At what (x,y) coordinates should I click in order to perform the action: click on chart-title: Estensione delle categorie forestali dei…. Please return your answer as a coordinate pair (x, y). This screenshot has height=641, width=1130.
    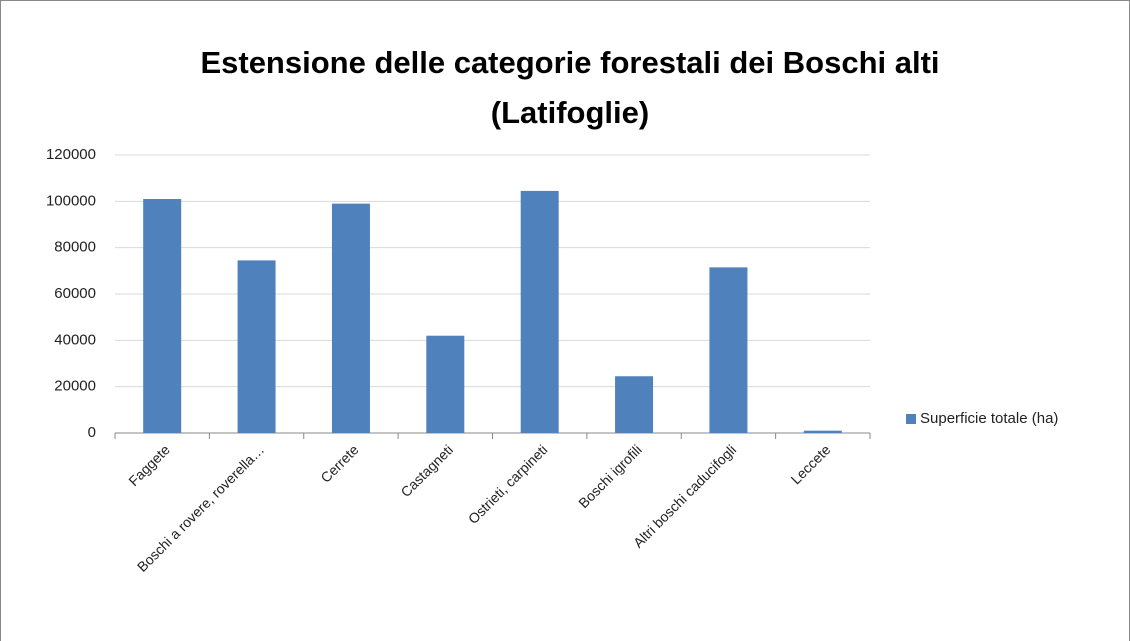
    Looking at the image, I should click on (570, 87).